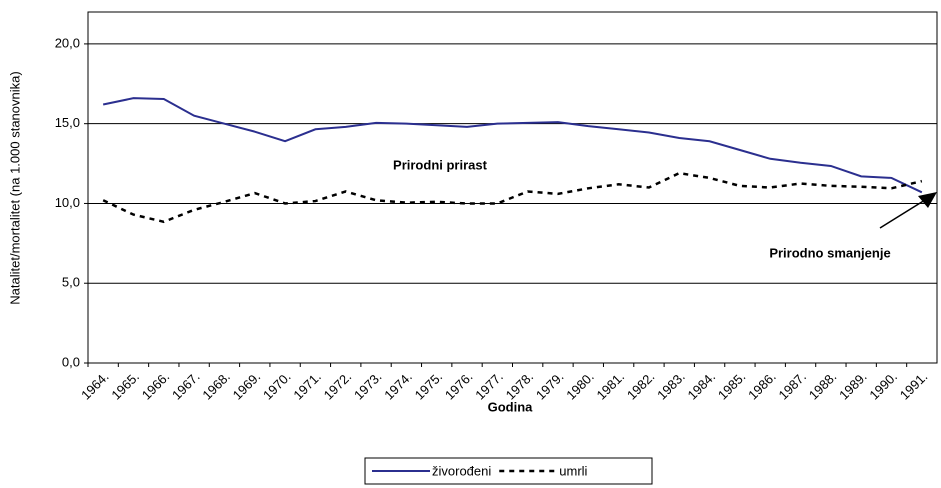 Image resolution: width=941 pixels, height=488 pixels. I want to click on y-tick-label: 15,0, so click(67, 122).